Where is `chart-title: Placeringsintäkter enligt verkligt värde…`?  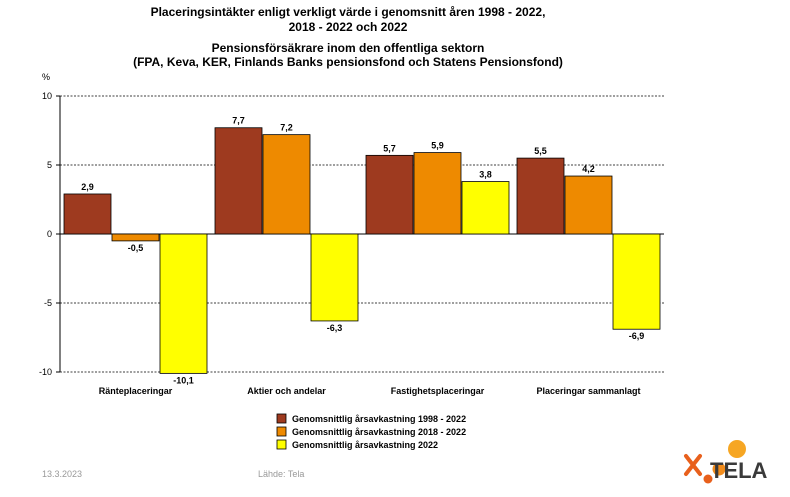 chart-title: Placeringsintäkter enligt verkligt värde… is located at coordinates (348, 12).